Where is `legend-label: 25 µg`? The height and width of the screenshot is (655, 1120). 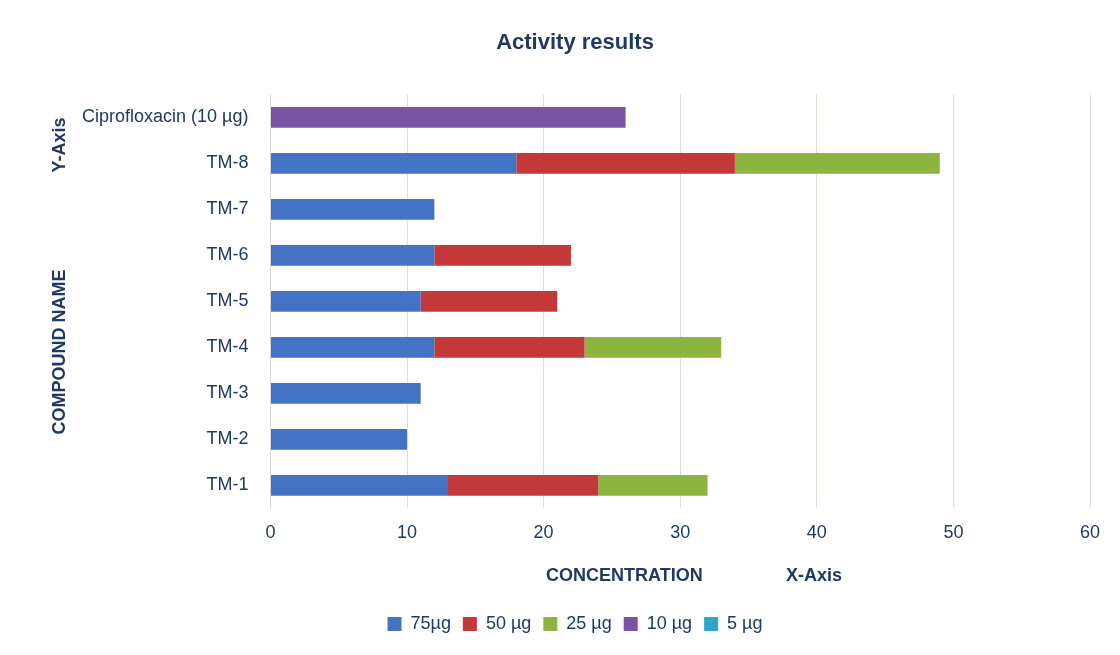
legend-label: 25 µg is located at coordinates (589, 622).